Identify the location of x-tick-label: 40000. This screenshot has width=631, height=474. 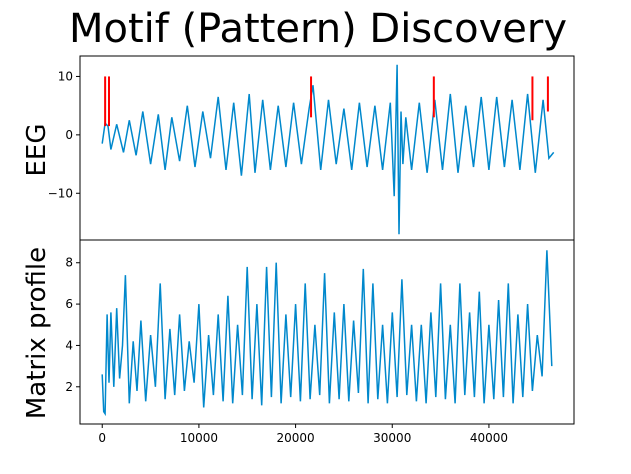
(489, 438).